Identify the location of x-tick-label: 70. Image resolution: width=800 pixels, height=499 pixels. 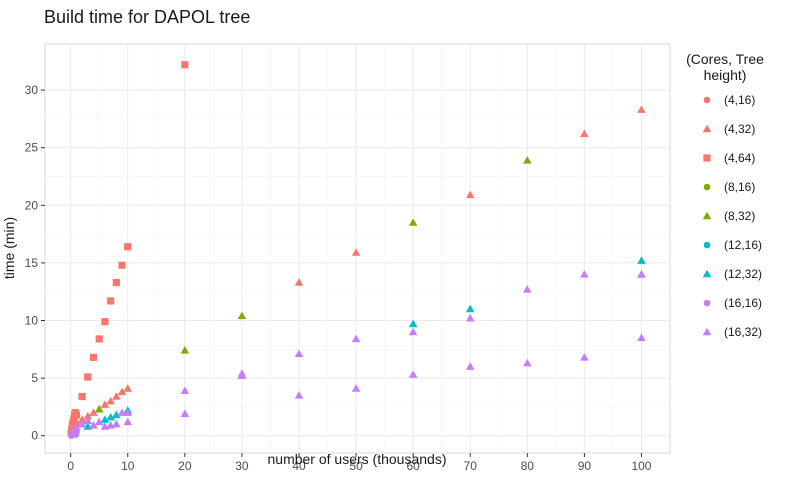
(471, 466).